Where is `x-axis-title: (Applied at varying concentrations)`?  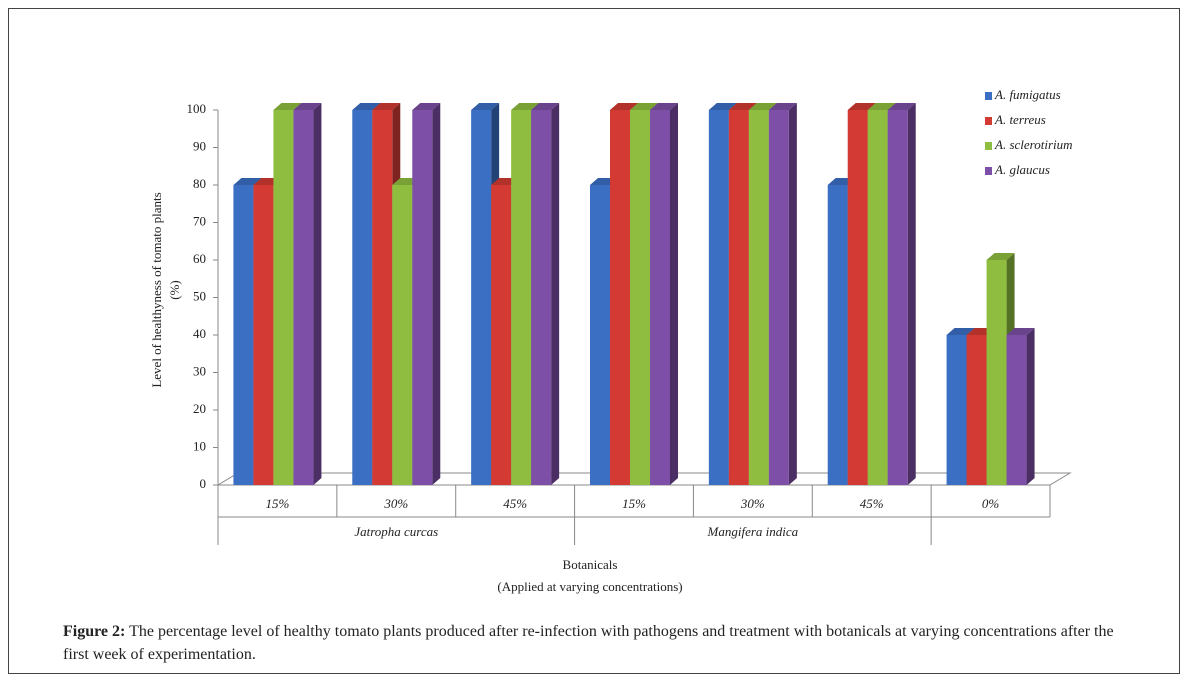
x-axis-title: (Applied at varying concentrations) is located at coordinates (589, 586).